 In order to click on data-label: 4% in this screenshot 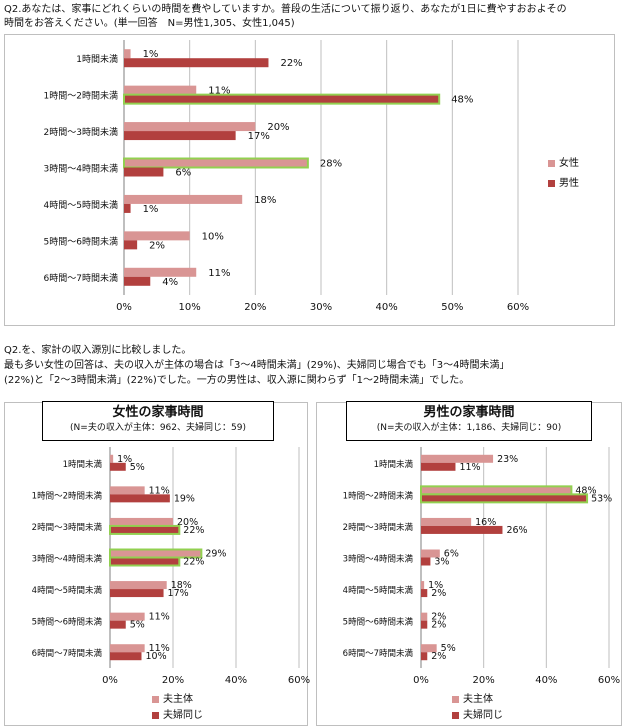, I will do `click(170, 282)`.